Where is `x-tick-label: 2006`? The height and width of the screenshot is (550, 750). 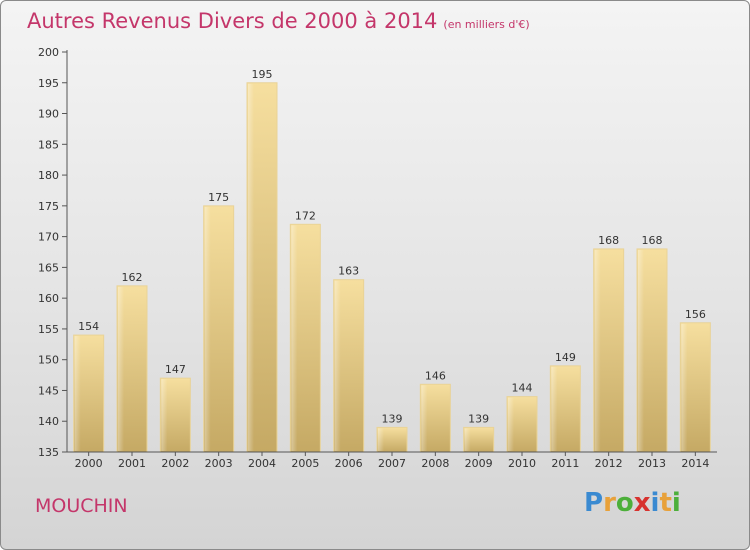
x-tick-label: 2006 is located at coordinates (349, 463).